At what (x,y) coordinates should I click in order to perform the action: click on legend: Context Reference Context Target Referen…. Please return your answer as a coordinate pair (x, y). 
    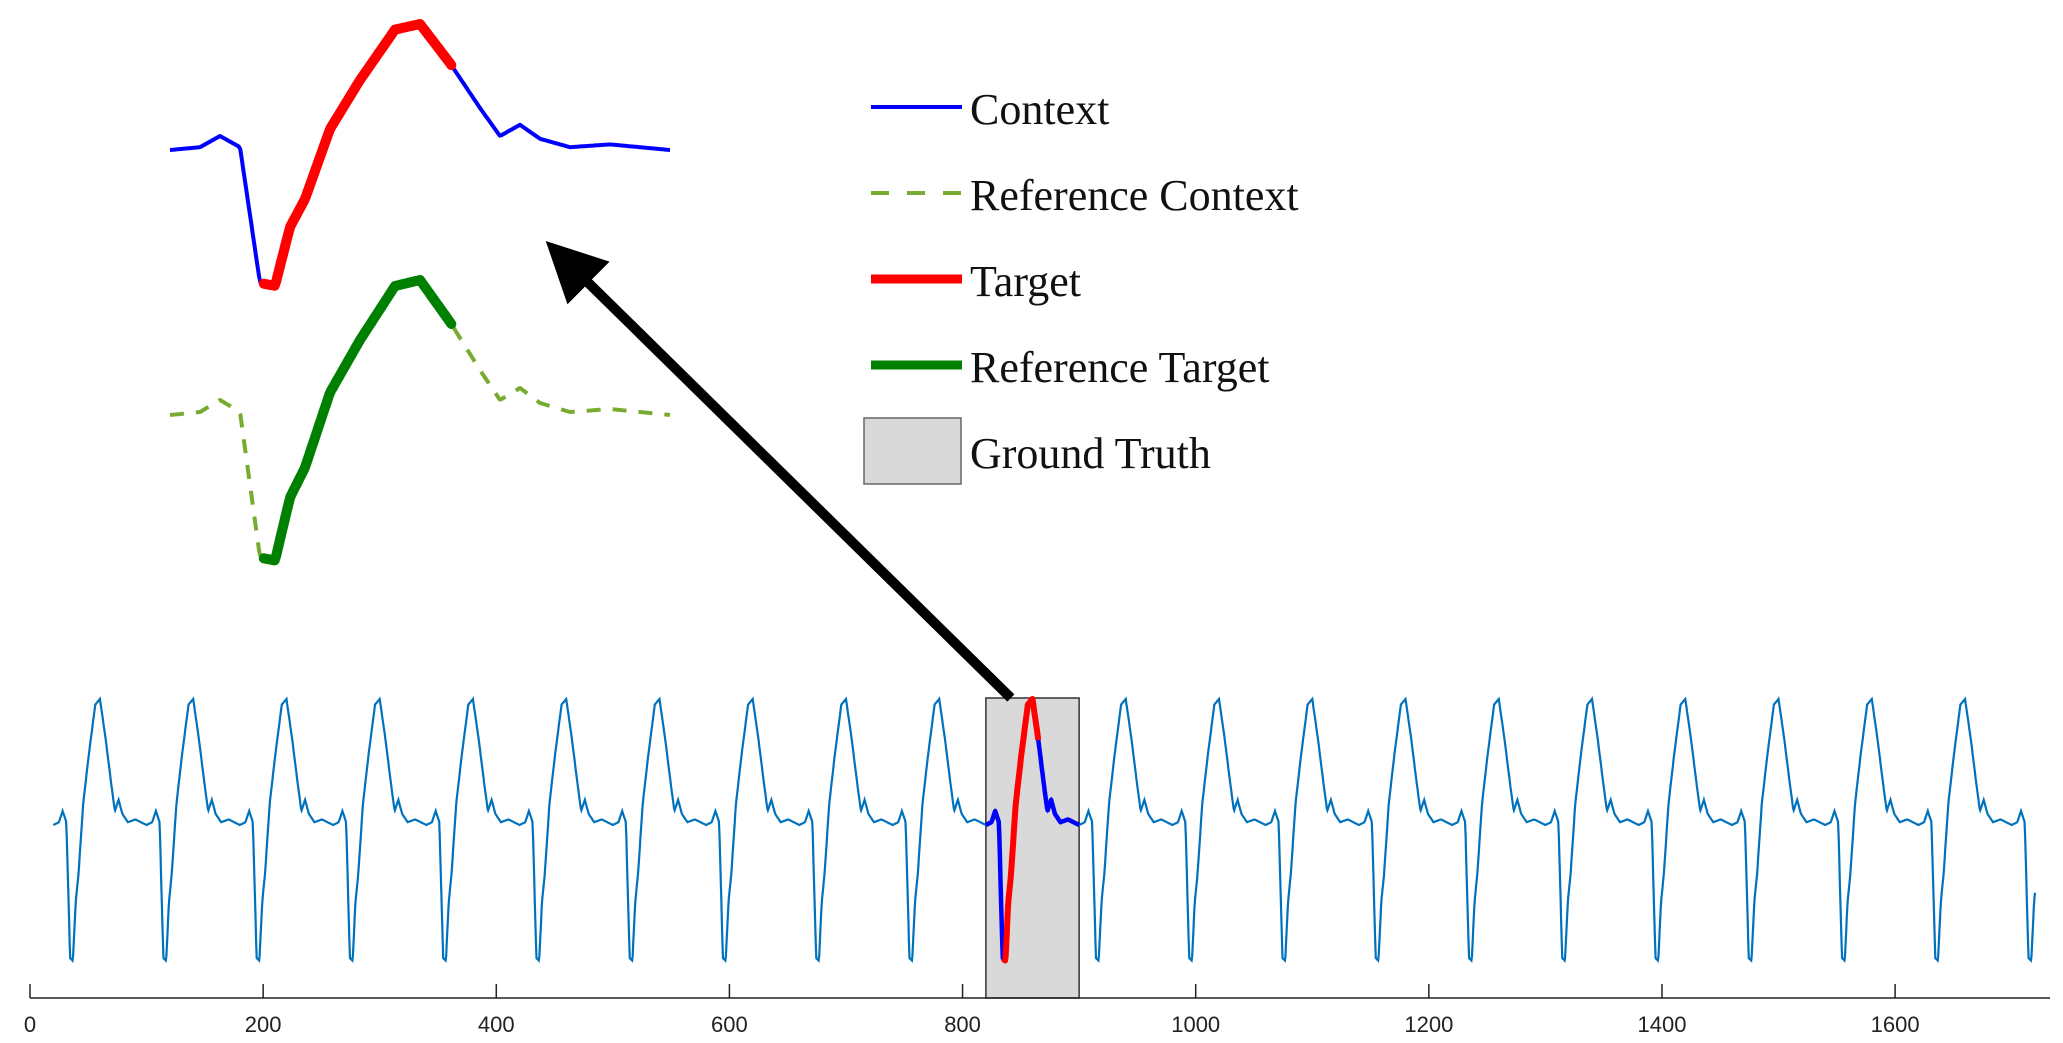
    Looking at the image, I should click on (1081, 285).